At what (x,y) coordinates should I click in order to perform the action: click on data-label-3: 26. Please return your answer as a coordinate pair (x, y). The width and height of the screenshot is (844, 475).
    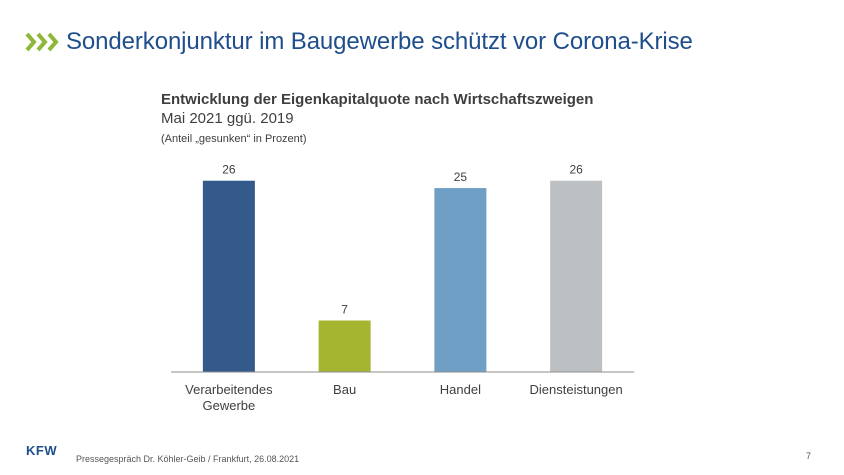
    Looking at the image, I should click on (576, 170).